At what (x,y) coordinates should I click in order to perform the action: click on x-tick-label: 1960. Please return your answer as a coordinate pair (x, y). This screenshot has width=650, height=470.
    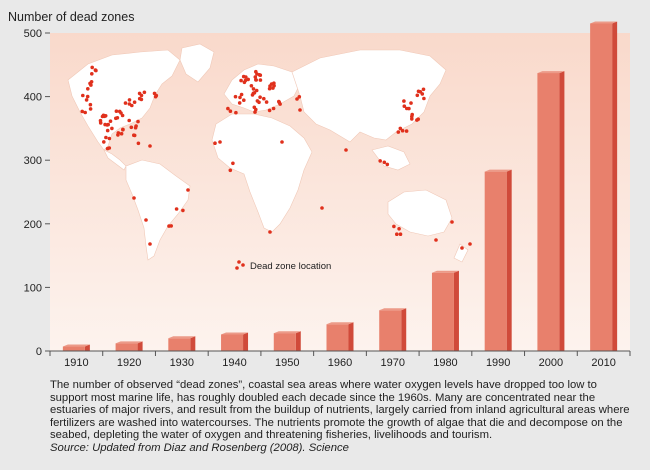
    Looking at the image, I should click on (340, 363).